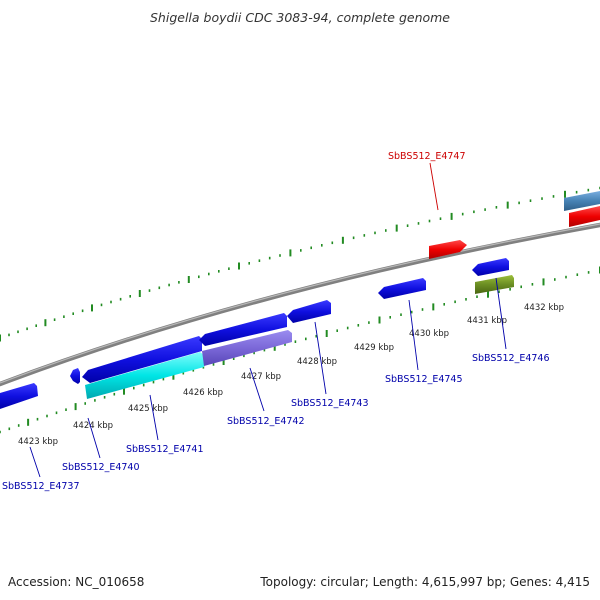  Describe the element at coordinates (266, 421) in the screenshot. I see `gene-label: SbBS512_E4742` at that location.